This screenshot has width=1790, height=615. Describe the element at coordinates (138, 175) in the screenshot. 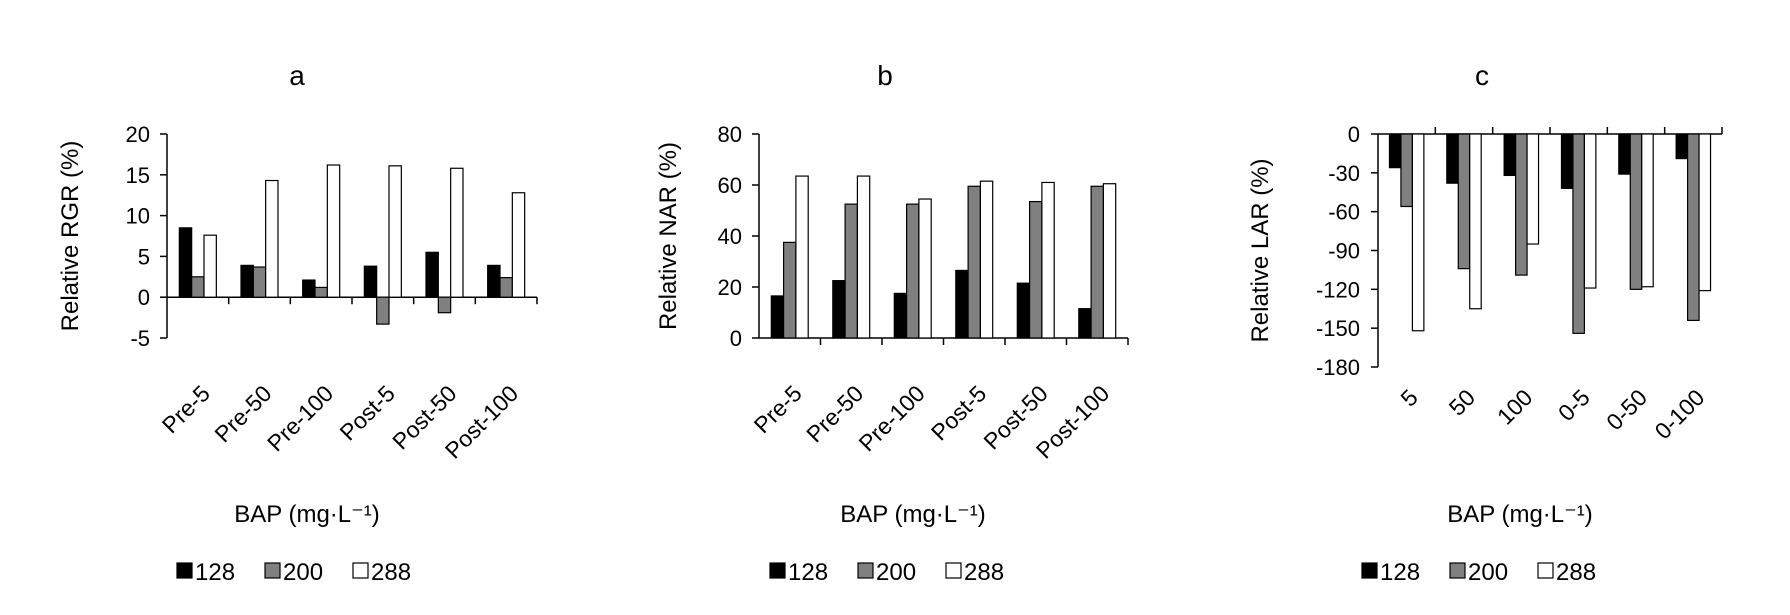

I see `y-tick-label: 15` at that location.